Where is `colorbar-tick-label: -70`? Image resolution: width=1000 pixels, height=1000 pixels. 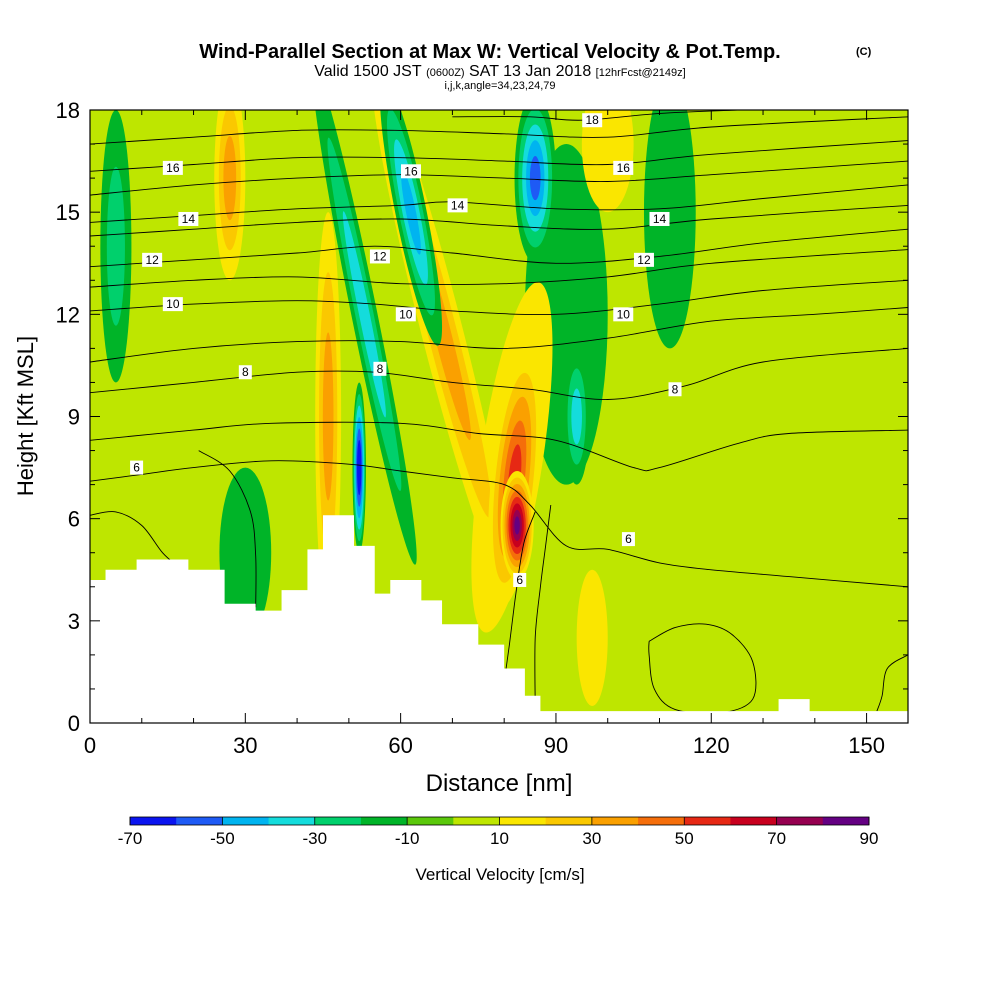 colorbar-tick-label: -70 is located at coordinates (130, 838).